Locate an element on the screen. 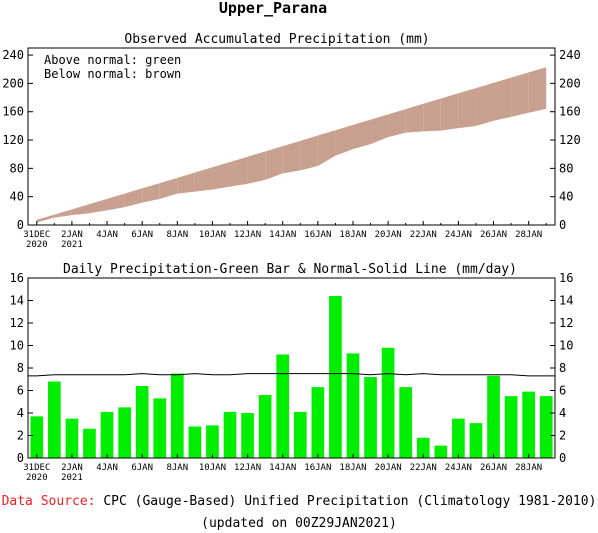 The image size is (598, 533). top-xtick-label: 26JAN is located at coordinates (493, 235).